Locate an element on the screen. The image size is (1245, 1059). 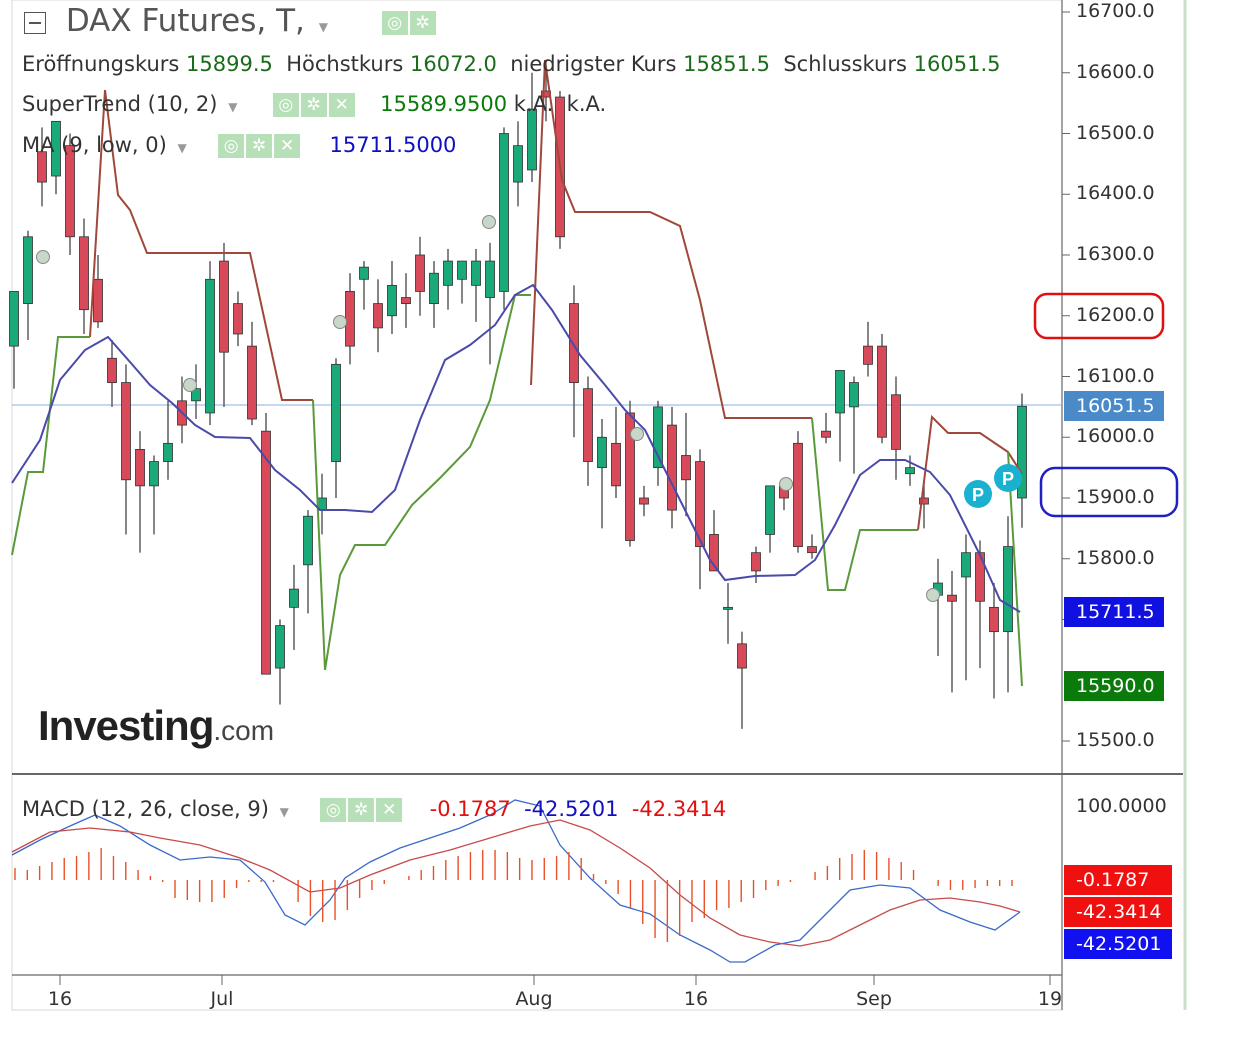
ma-row: MA (9, low, 0) ▼ ◎ ✲ ✕ 15711.5000 is located at coordinates (239, 145).